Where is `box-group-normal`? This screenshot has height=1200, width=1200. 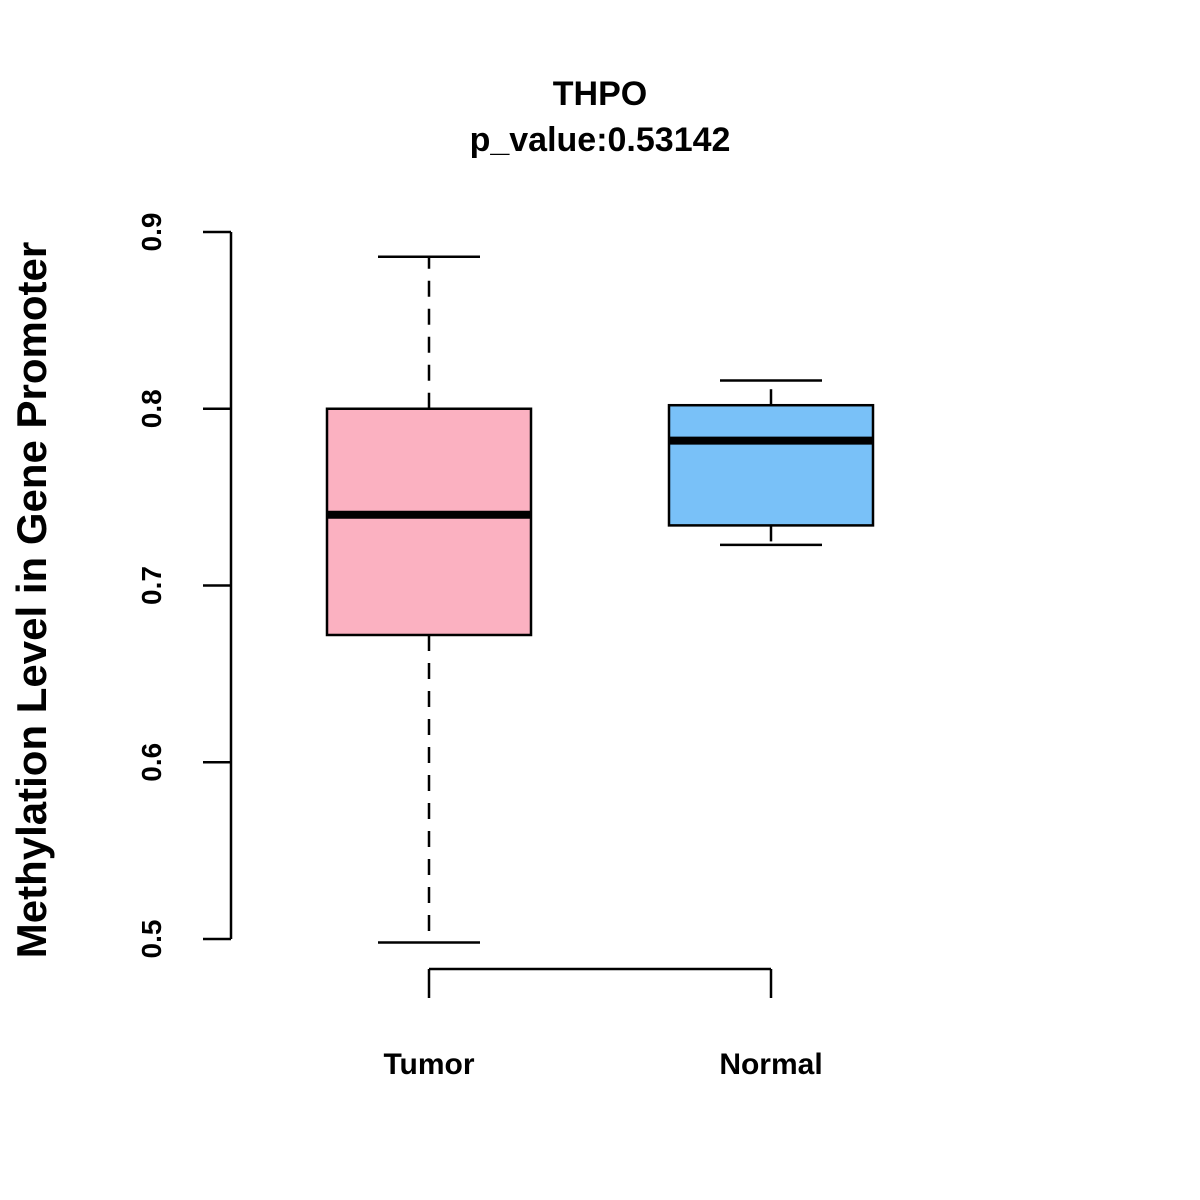
box-group-normal is located at coordinates (771, 463).